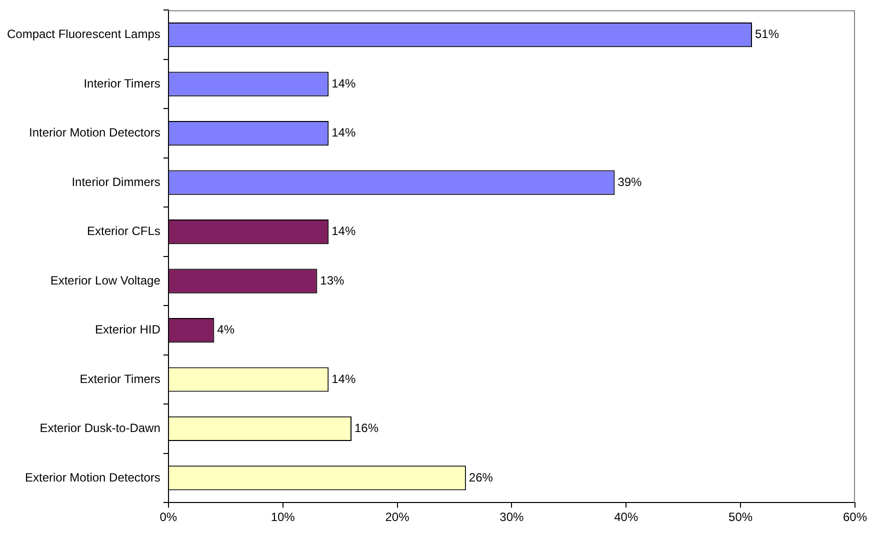  What do you see at coordinates (169, 517) in the screenshot?
I see `x-tick-label: 0%` at bounding box center [169, 517].